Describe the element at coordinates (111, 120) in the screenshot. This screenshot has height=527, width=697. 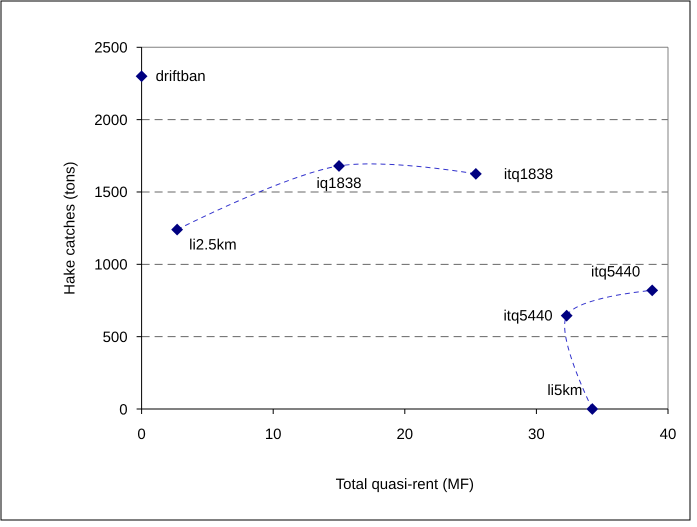
I see `y-tick-label: 2000` at that location.